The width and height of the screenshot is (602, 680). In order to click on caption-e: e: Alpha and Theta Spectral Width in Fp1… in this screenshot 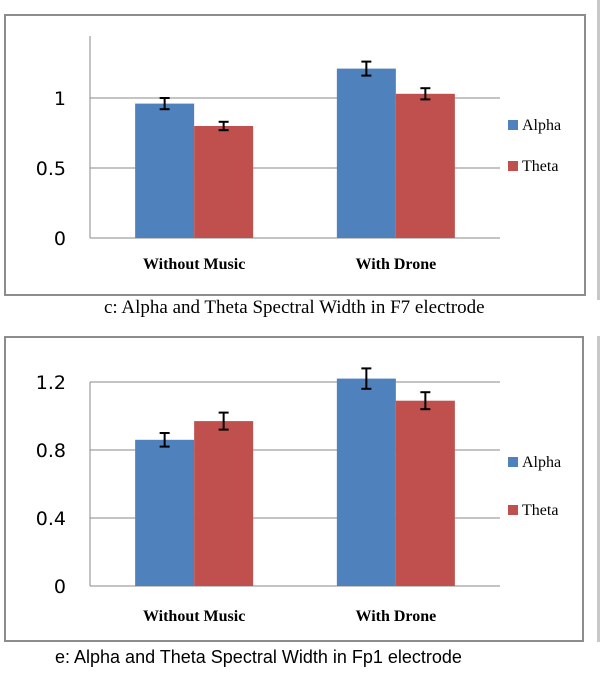, I will do `click(258, 657)`.